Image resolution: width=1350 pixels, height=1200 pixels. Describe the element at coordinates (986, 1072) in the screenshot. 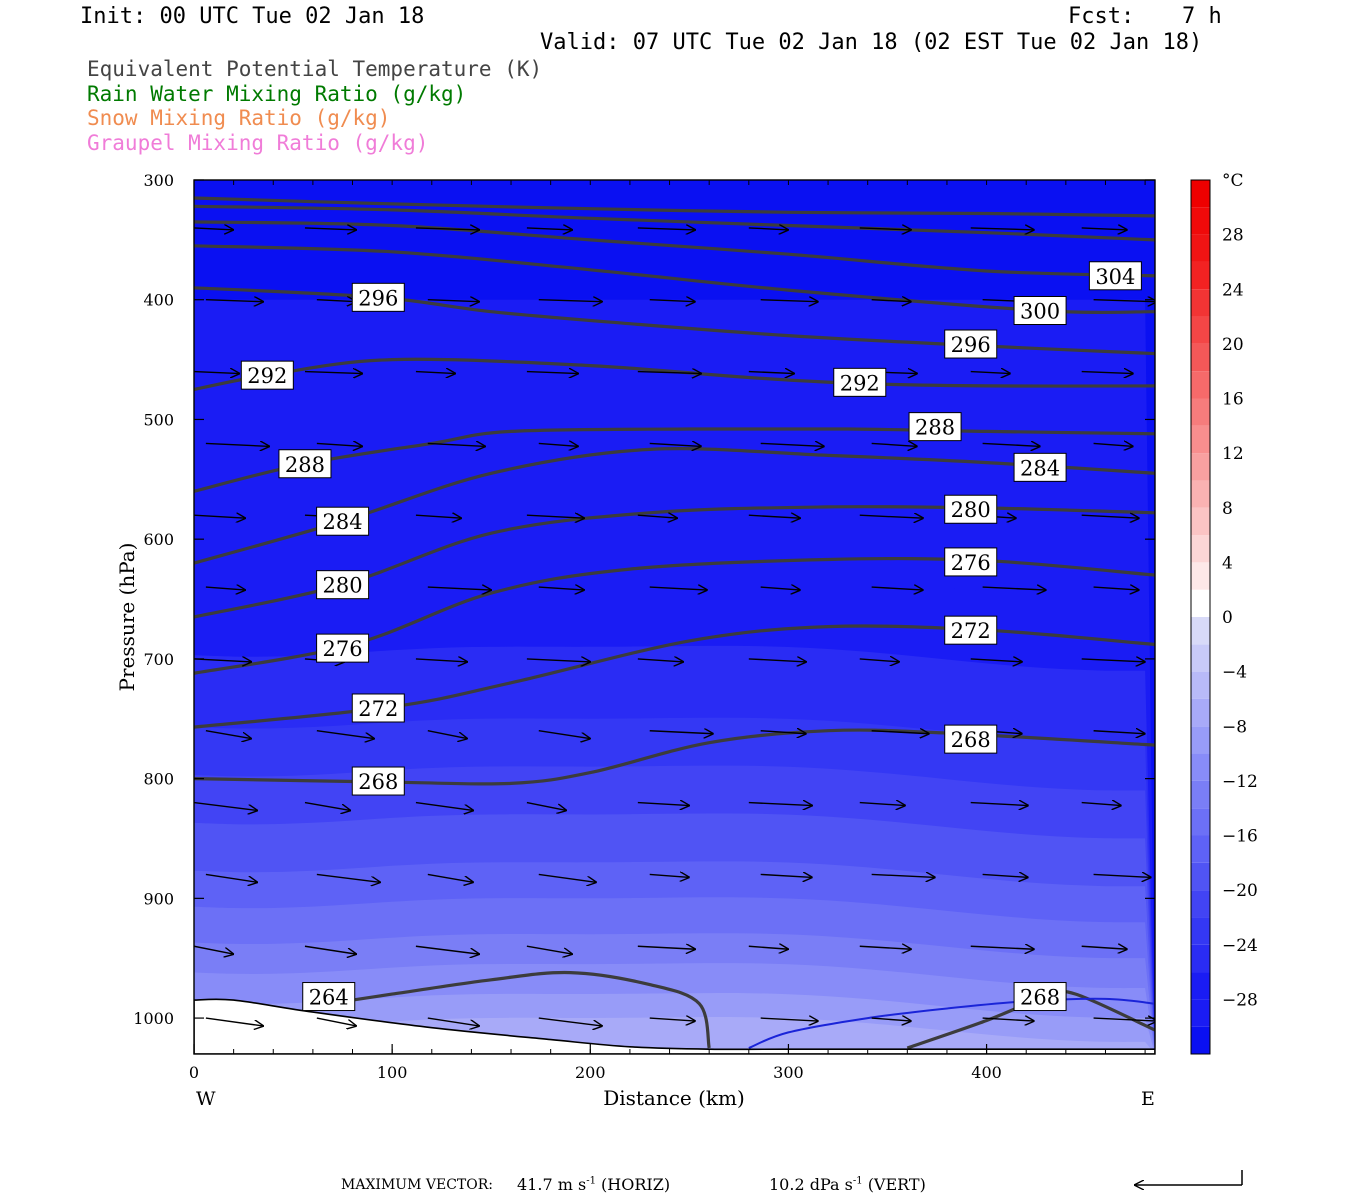

I see `x-tick-label: 400` at that location.